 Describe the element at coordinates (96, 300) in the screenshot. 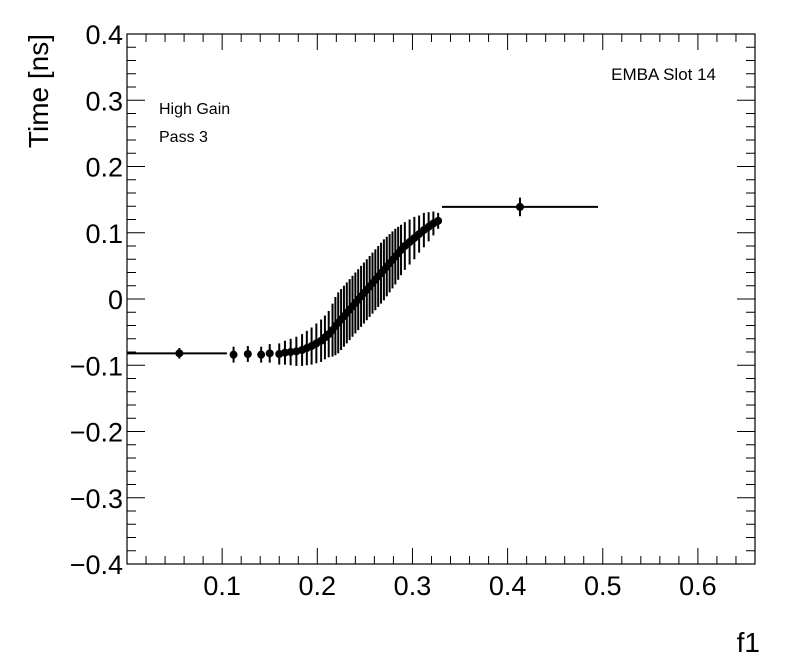

I see `y-tick-labels: −0.4 −0.3 −0.2 −0.1 0 0.1 0.2 0.3 0.4` at that location.